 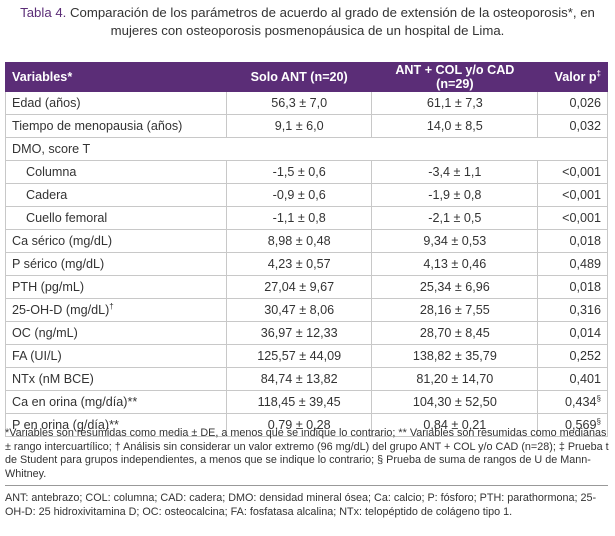 What do you see at coordinates (51, 171) in the screenshot?
I see `variable-label: Columna` at bounding box center [51, 171].